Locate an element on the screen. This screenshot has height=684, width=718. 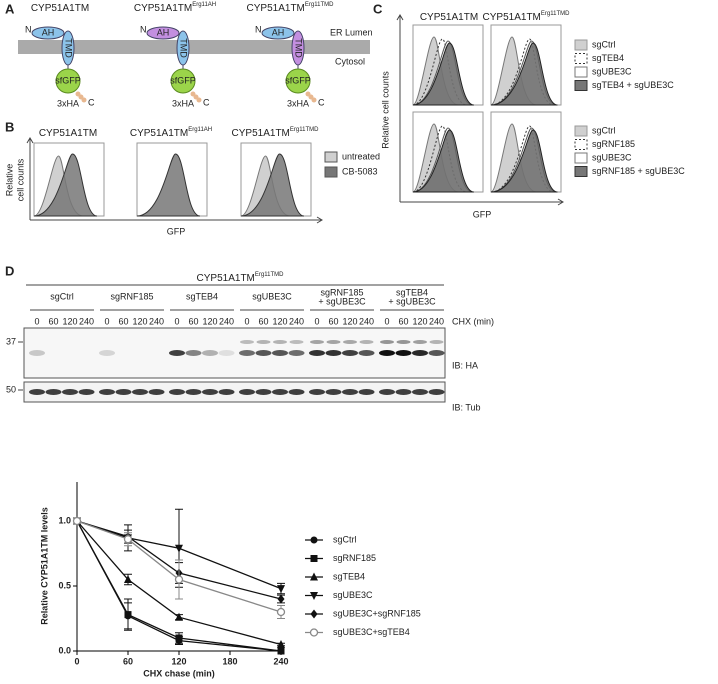
timepoint: 240 is located at coordinates (296, 321).